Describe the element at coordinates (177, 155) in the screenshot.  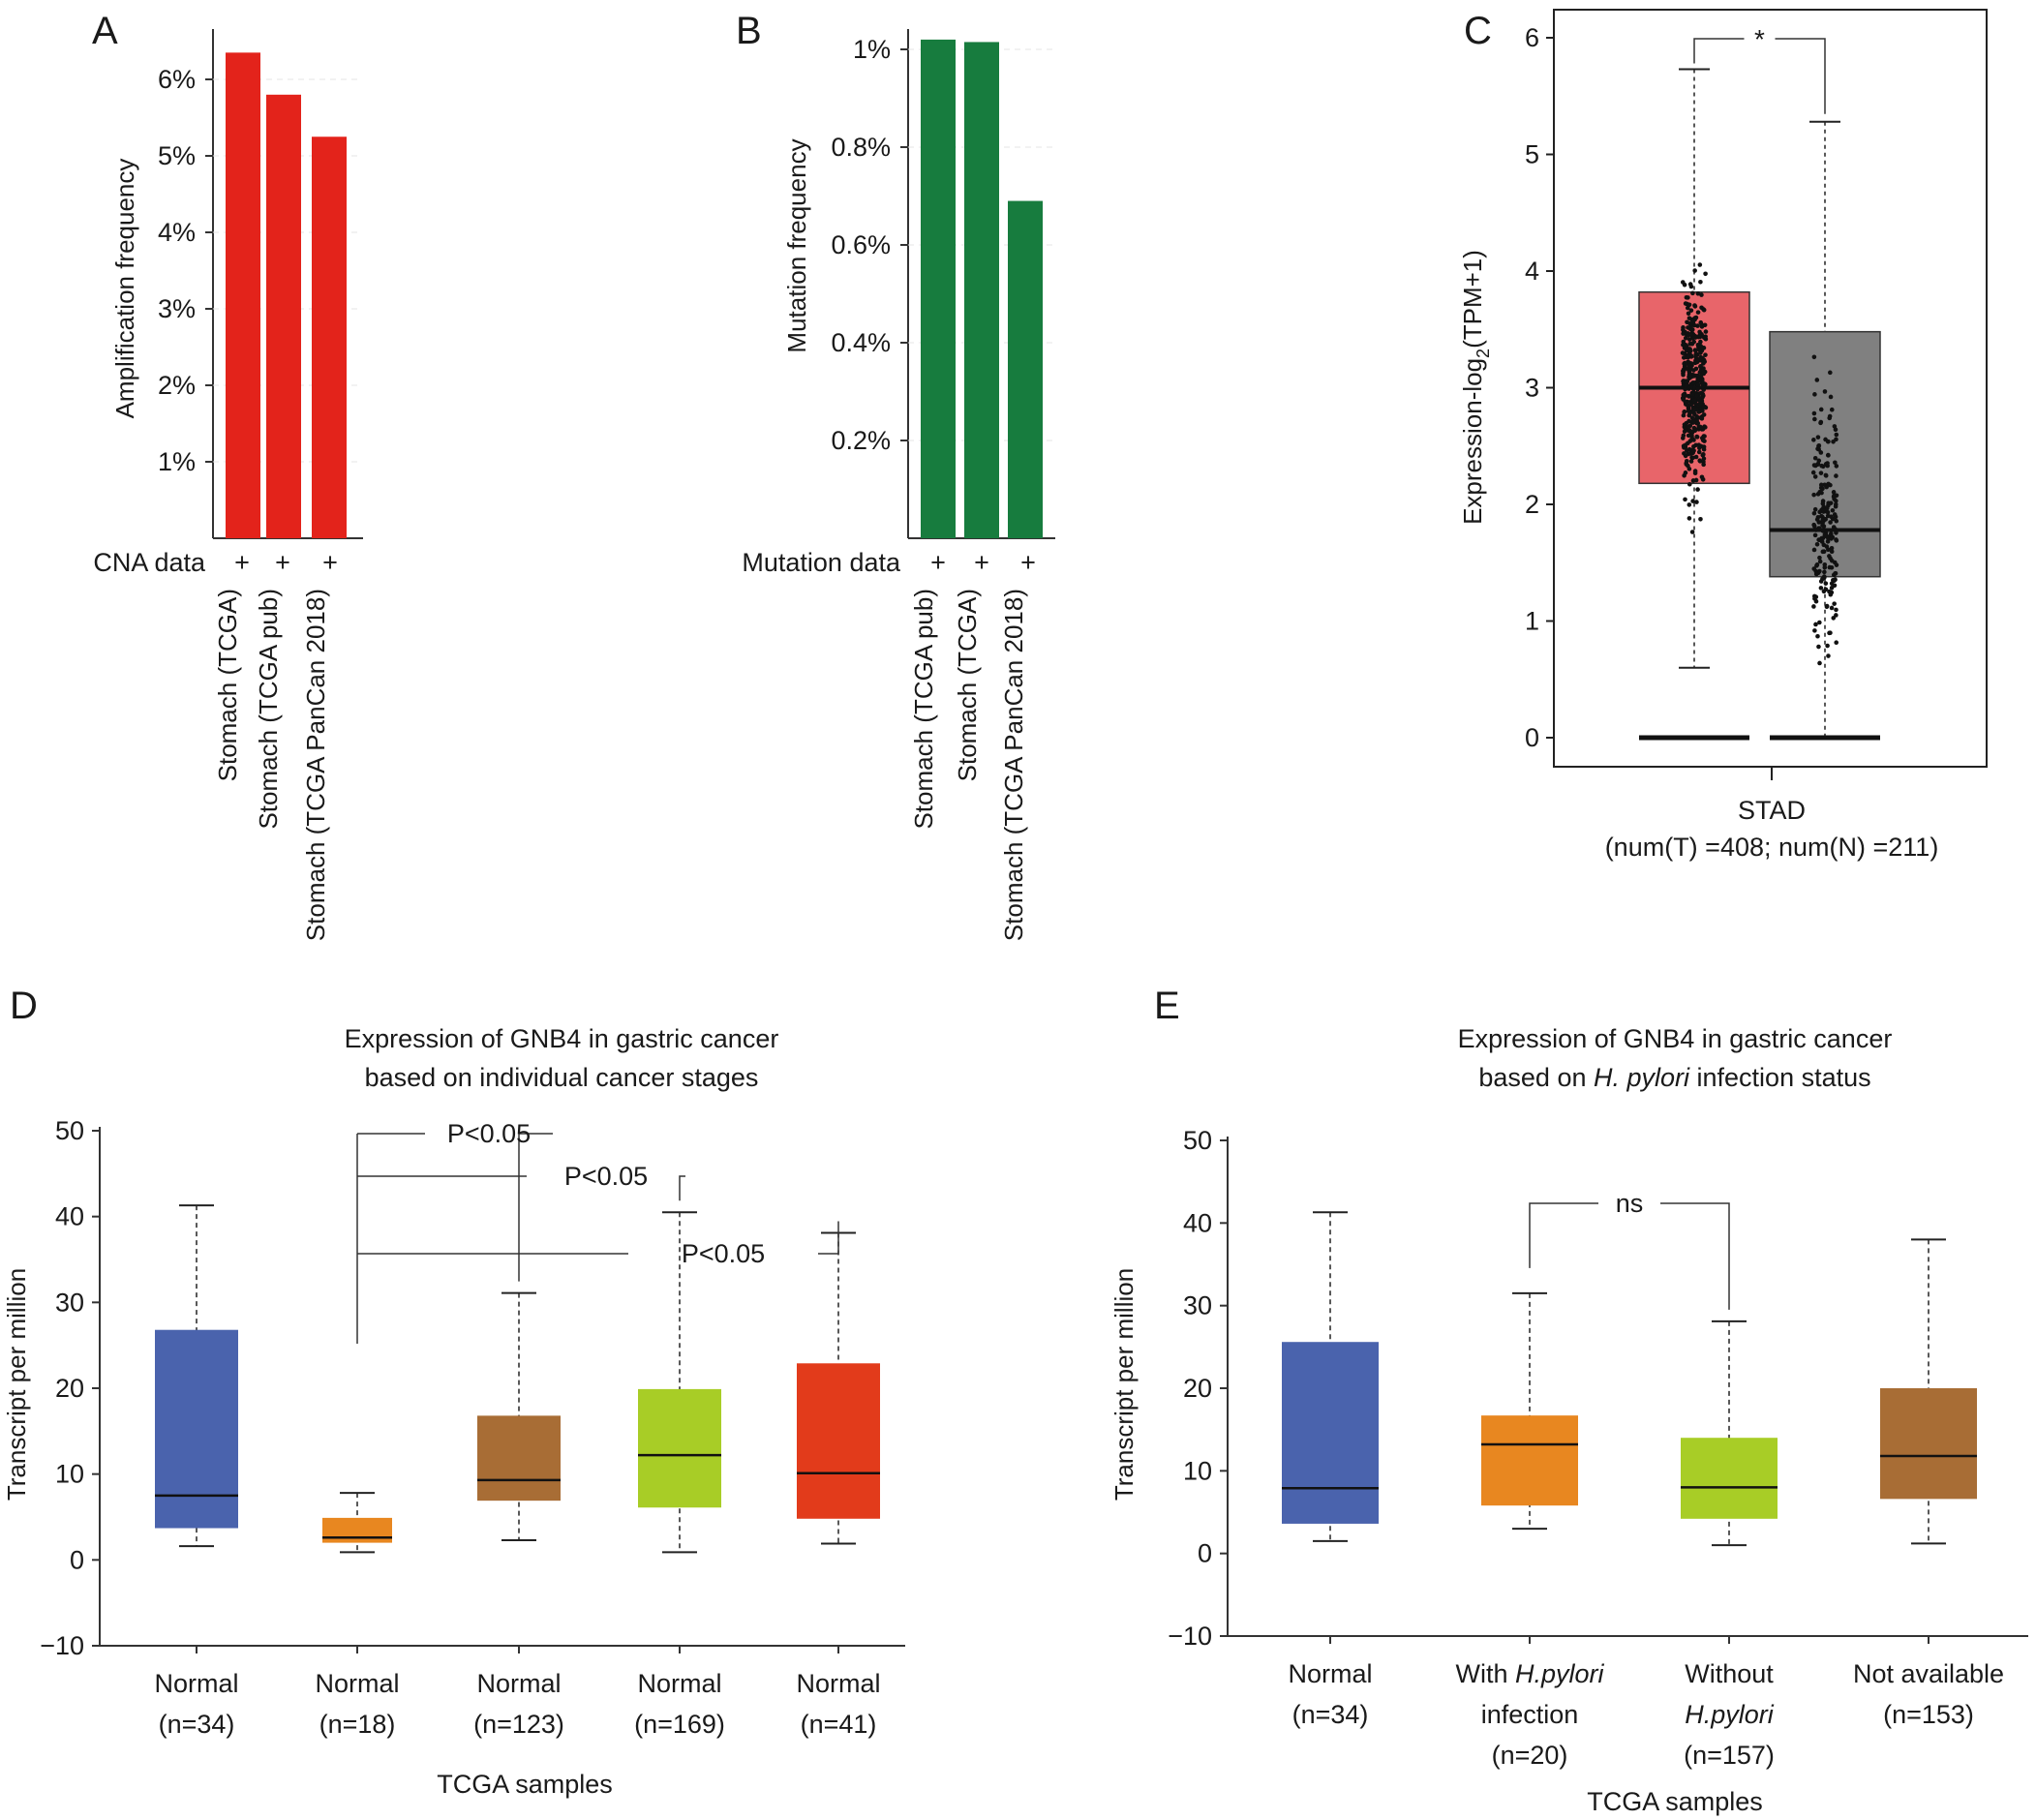
I see `y-tick-label: 5%` at that location.